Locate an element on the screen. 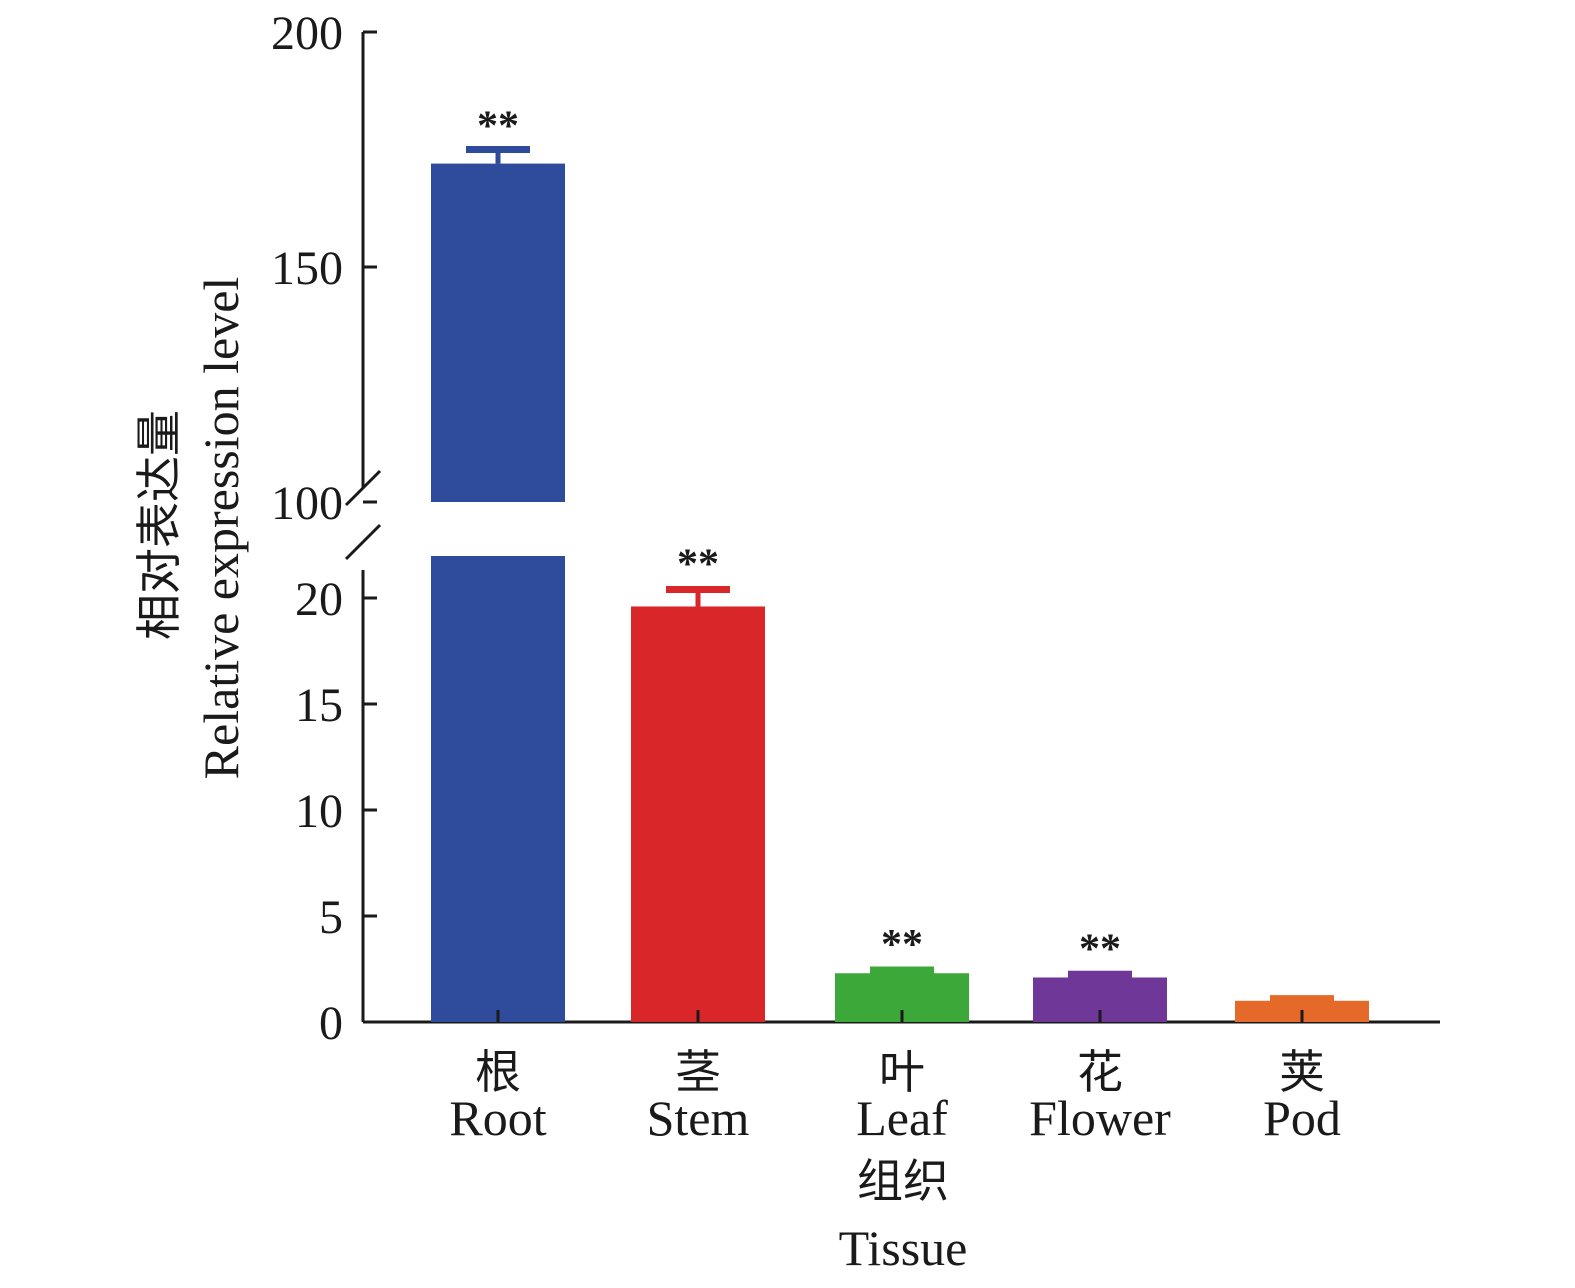 This screenshot has height=1288, width=1575. x-tick-label-en: Leaf is located at coordinates (902, 1118).